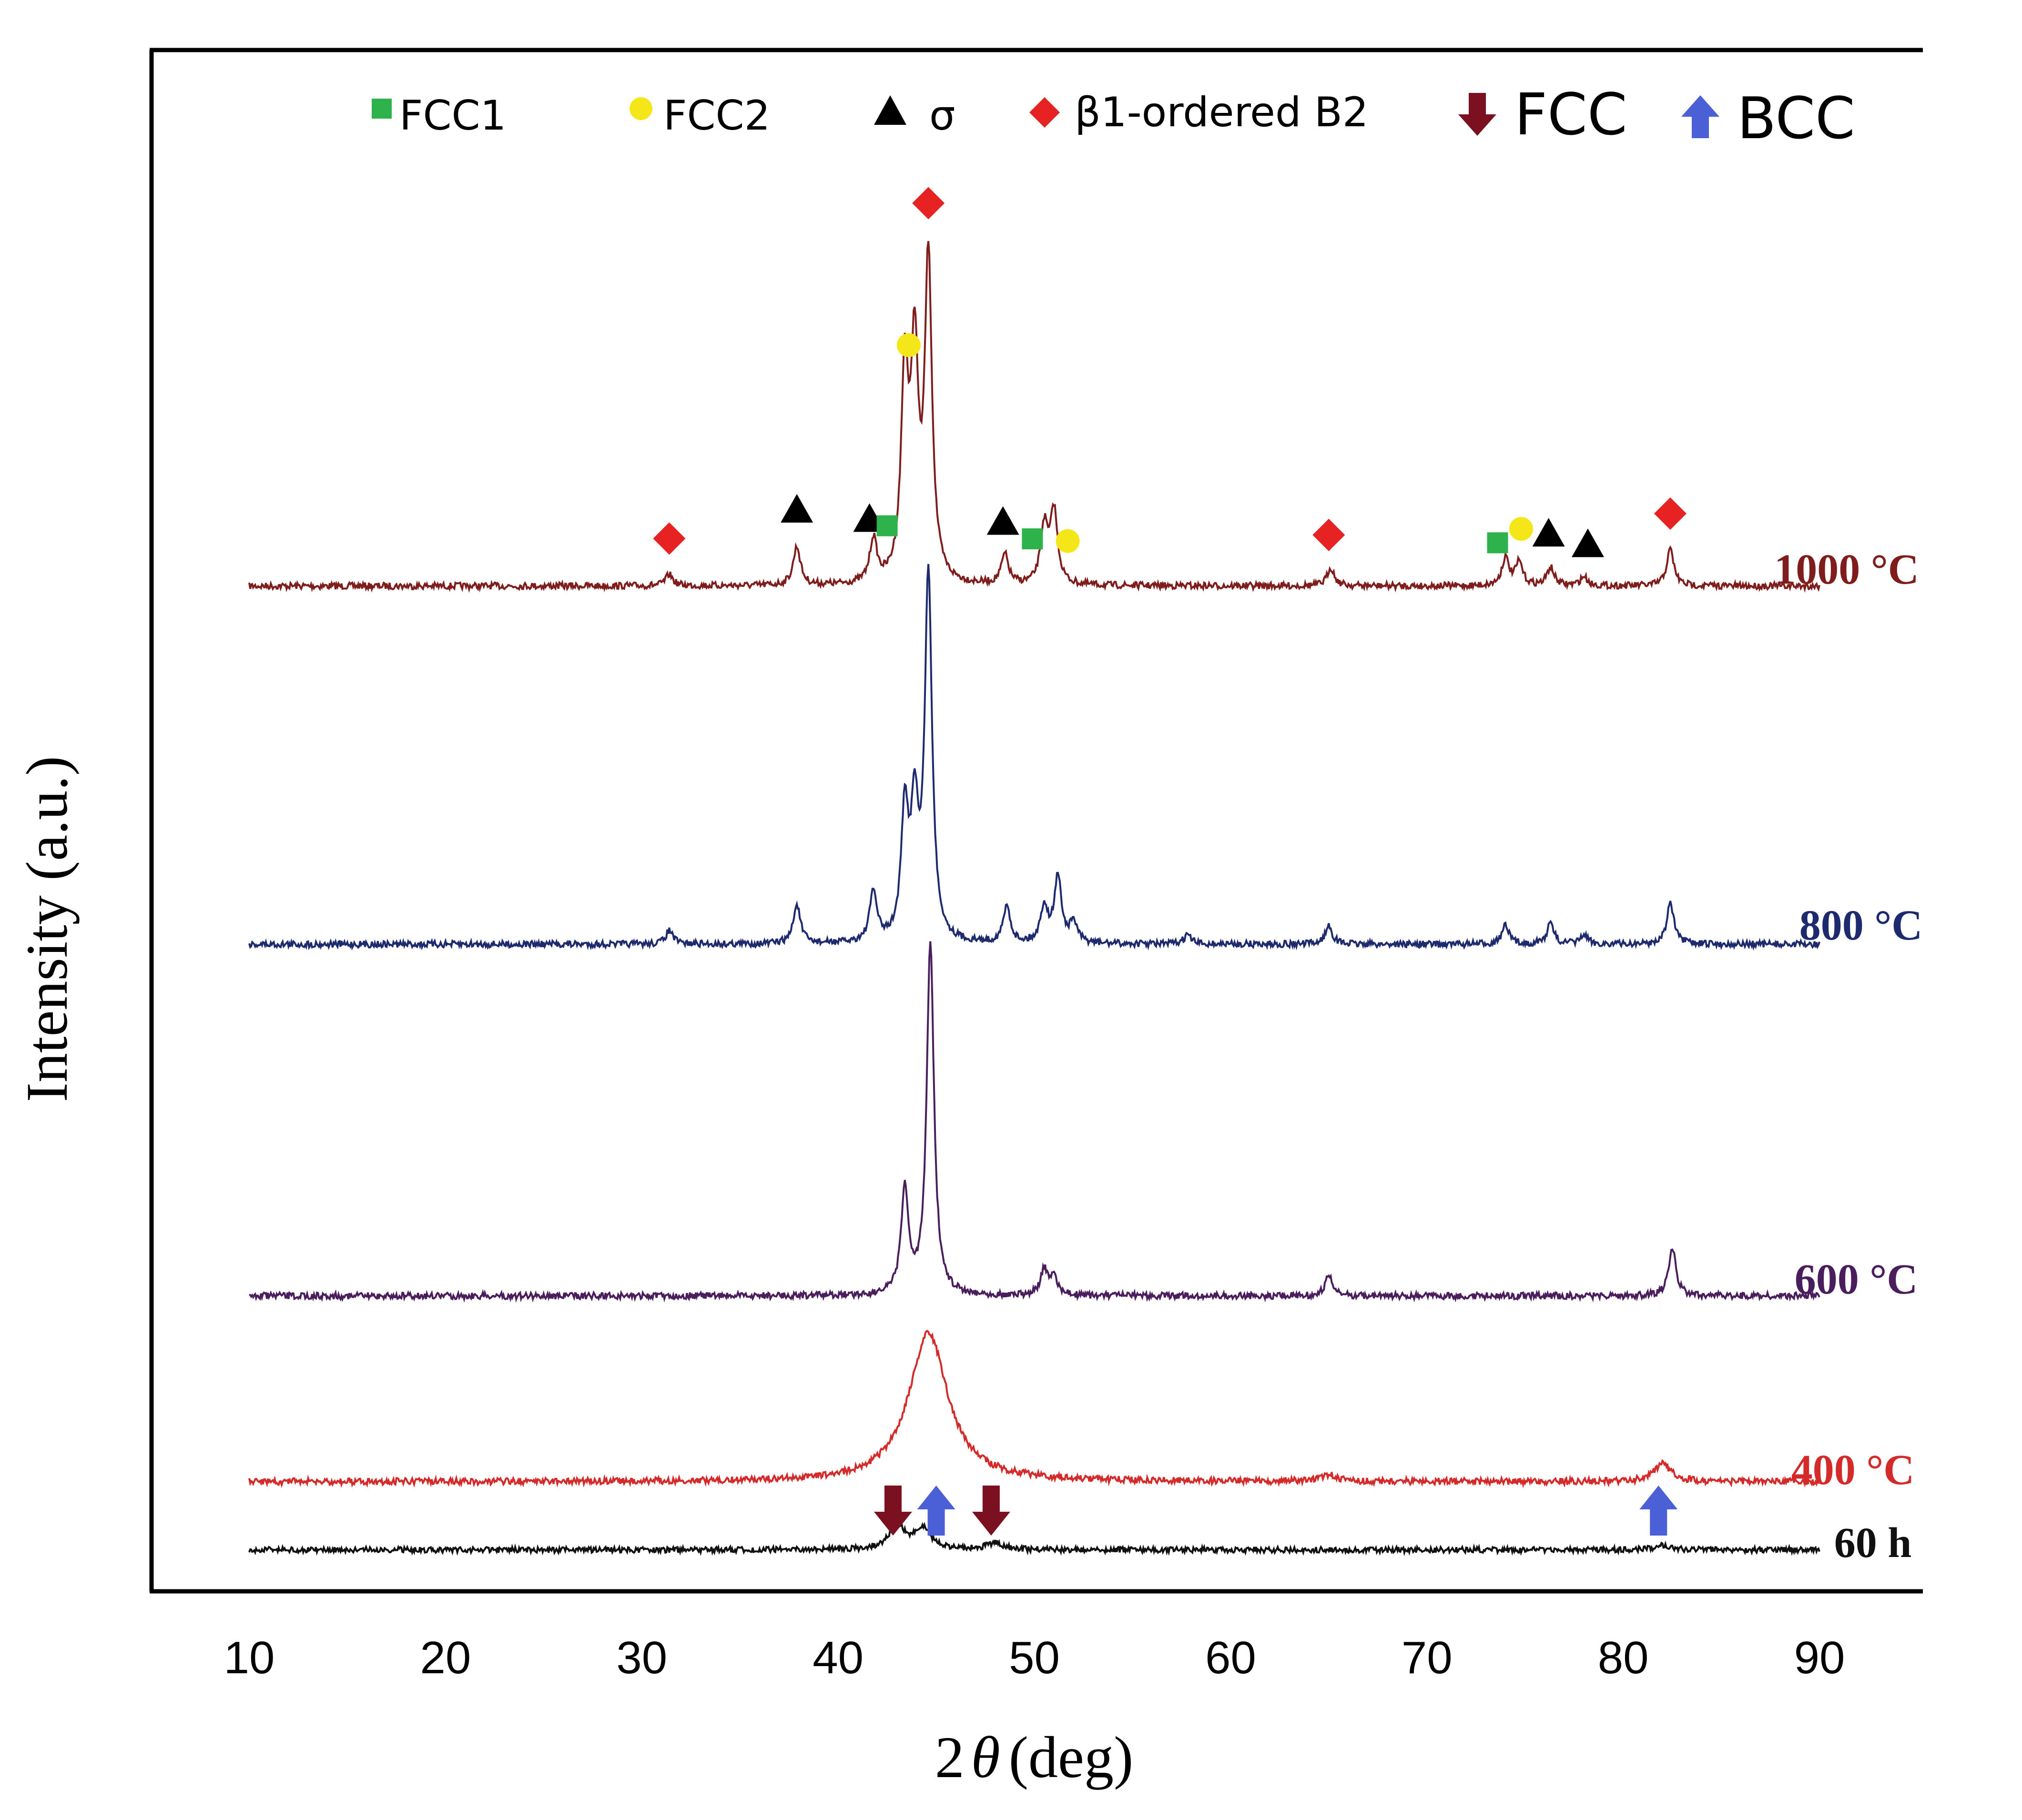  What do you see at coordinates (950, 1758) in the screenshot?
I see `x-axis-title-prefix: 2` at bounding box center [950, 1758].